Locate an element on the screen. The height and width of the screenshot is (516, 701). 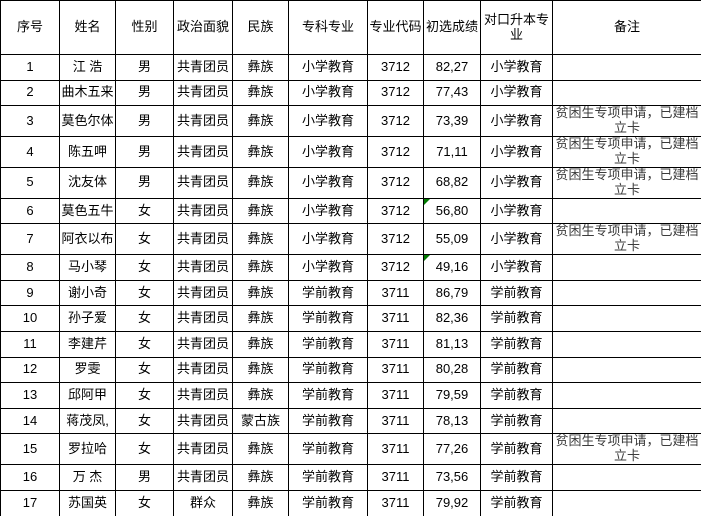
cell-index: 11 is located at coordinates (30, 344).